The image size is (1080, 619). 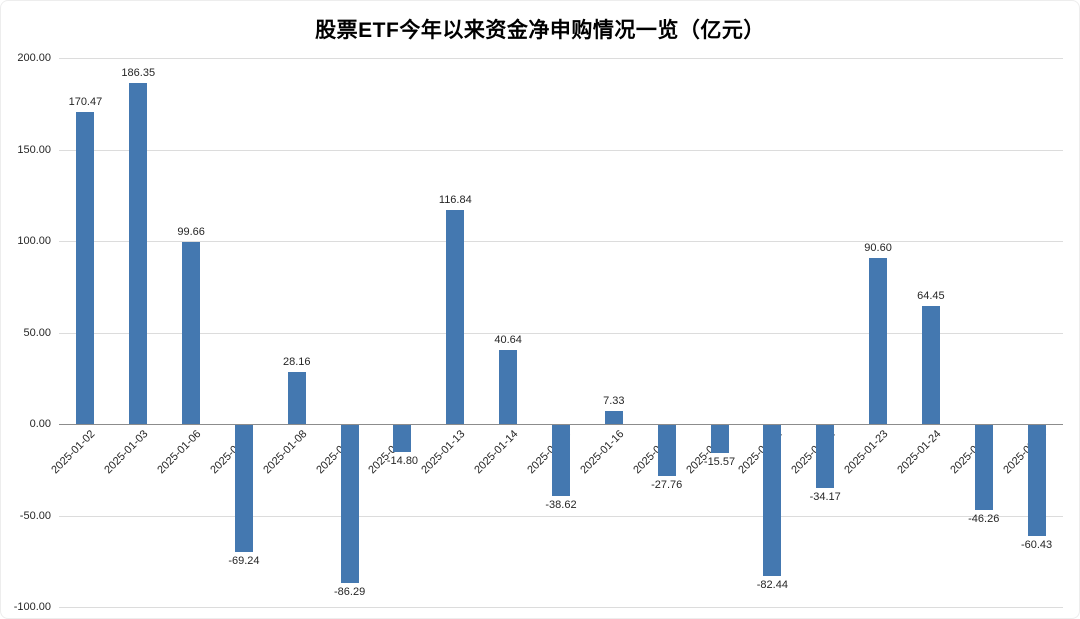 I want to click on chart-title: 股票ETF今年以来资金净申购情况一览（亿元）, so click(x=540, y=30).